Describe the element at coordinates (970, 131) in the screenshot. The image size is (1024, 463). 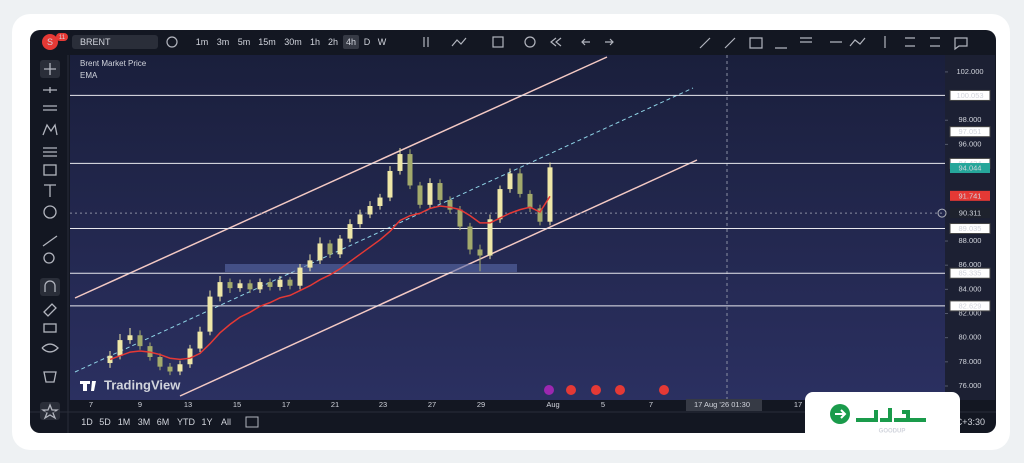
I see `price-tag-label: 97.051` at that location.